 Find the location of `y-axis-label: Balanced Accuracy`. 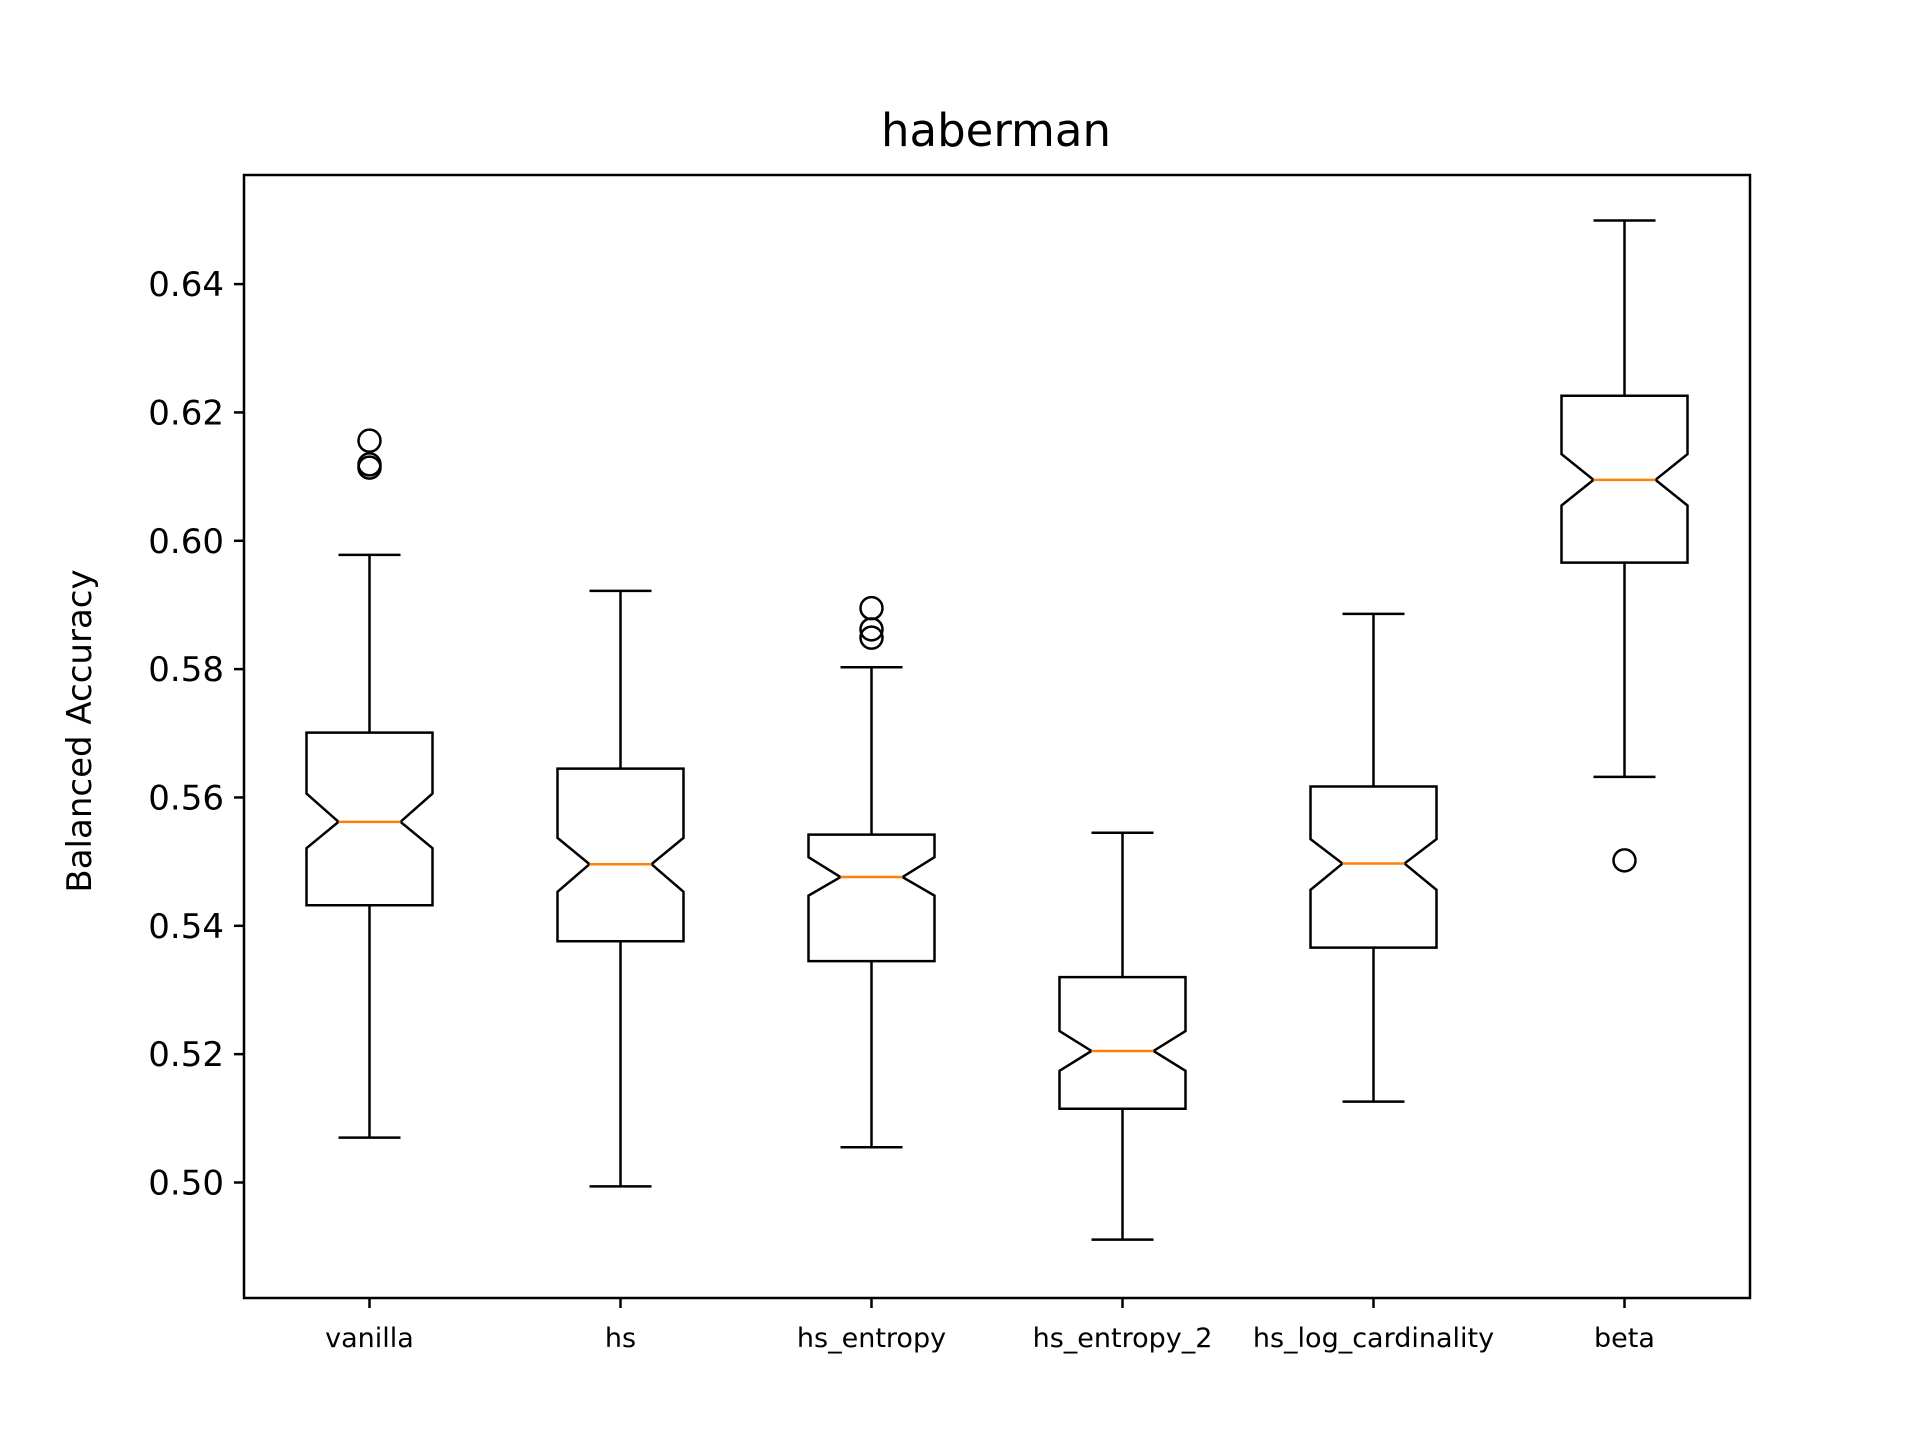

y-axis-label: Balanced Accuracy is located at coordinates (80, 730).